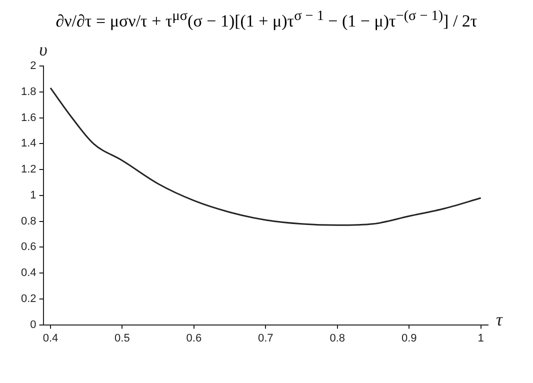 This screenshot has width=533, height=383. What do you see at coordinates (409, 338) in the screenshot?
I see `x-tick-label: 0.9` at bounding box center [409, 338].